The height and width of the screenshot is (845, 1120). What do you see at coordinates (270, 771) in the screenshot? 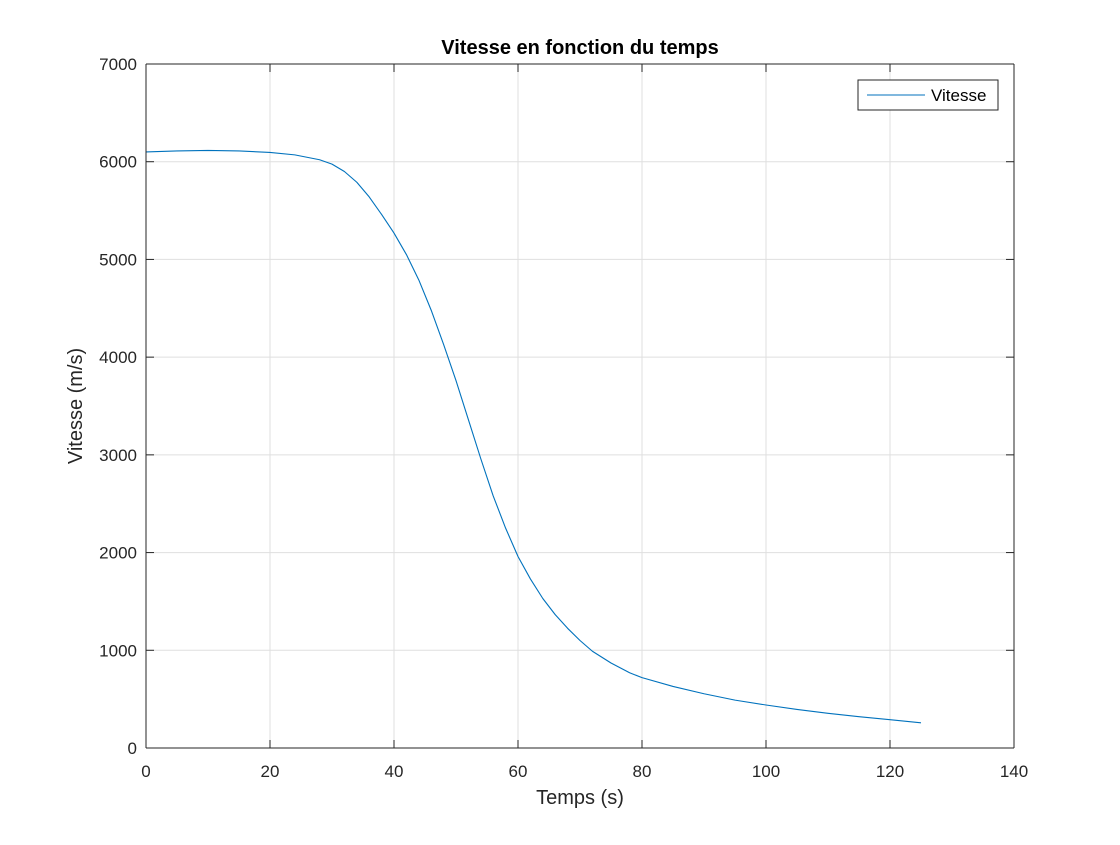
I see `x-tick-label: 20` at bounding box center [270, 771].